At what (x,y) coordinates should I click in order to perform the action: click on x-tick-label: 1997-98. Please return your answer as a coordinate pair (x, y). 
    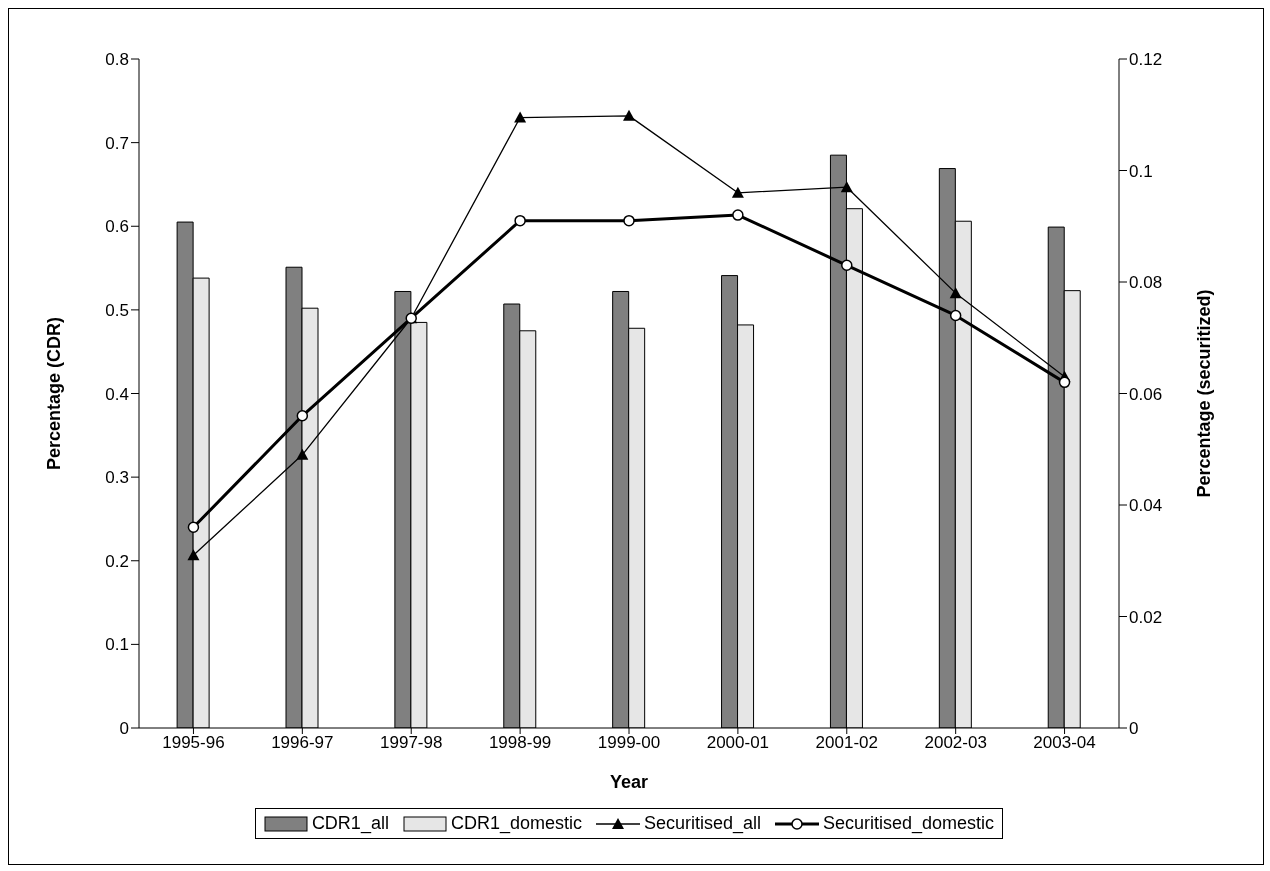
    Looking at the image, I should click on (411, 743).